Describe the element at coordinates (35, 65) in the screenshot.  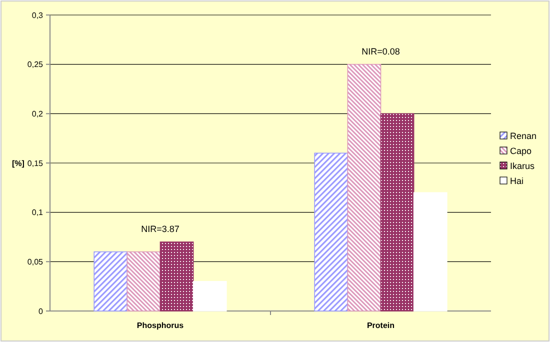
I see `y-tick-label: 0,25` at that location.